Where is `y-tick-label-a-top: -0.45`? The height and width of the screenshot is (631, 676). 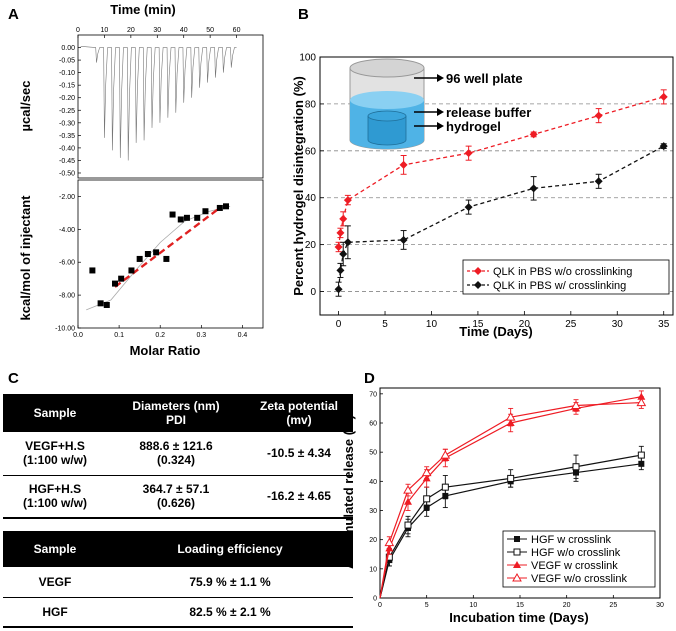
y-tick-label-a-top: -0.45 is located at coordinates (67, 161).